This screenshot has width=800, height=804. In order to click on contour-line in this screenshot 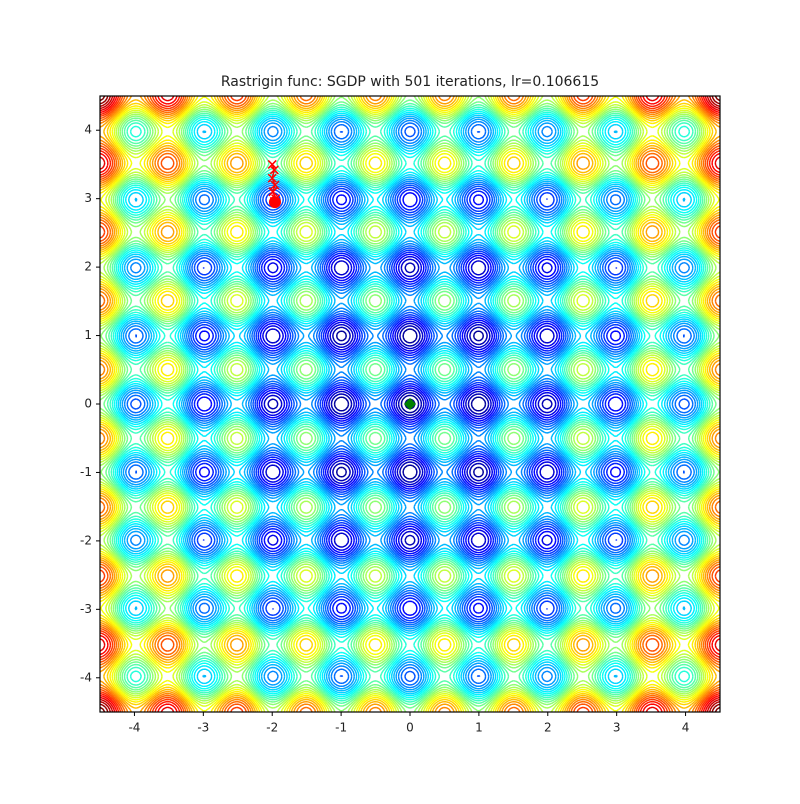, I will do `click(410, 404)`.